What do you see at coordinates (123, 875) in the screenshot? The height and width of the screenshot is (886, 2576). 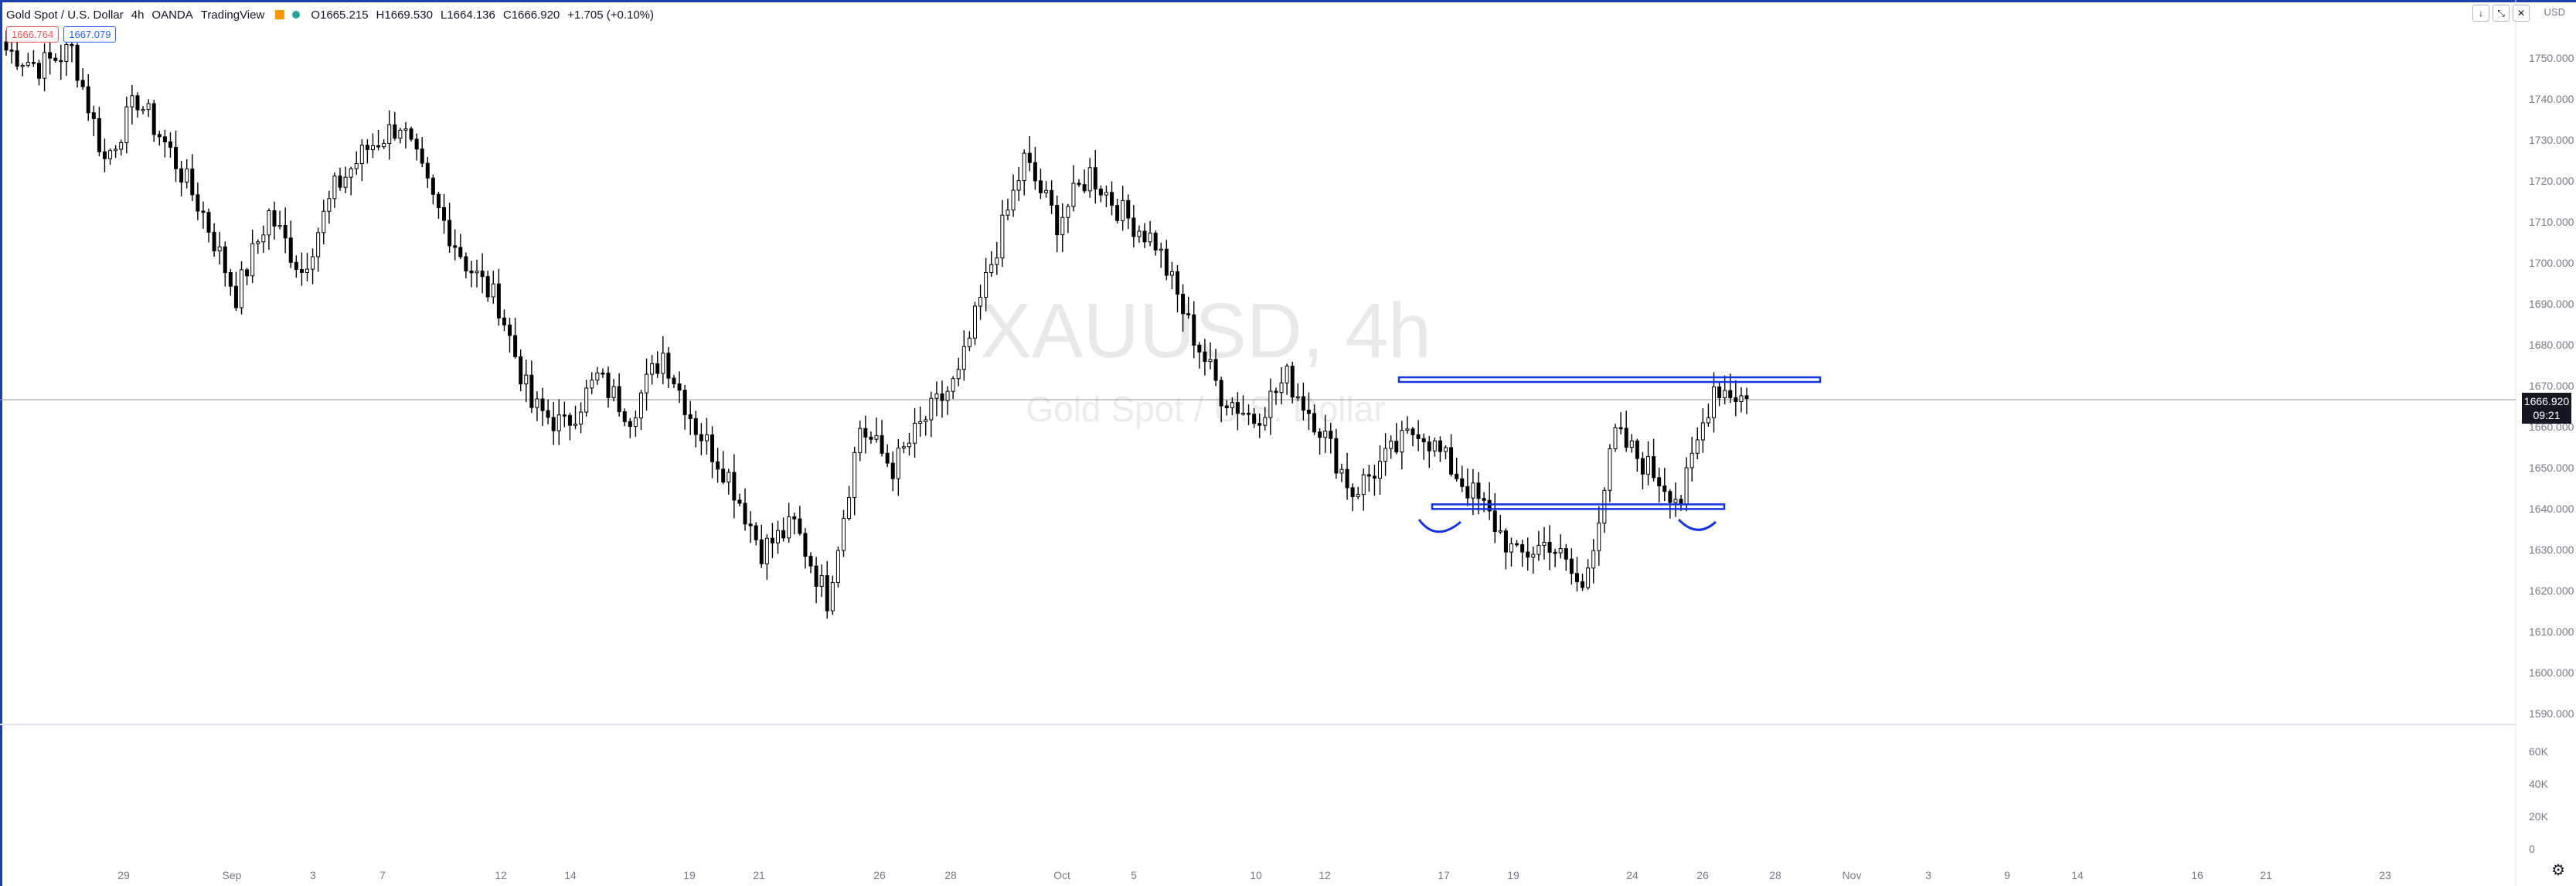 I see `time-tick-label: 29` at bounding box center [123, 875].